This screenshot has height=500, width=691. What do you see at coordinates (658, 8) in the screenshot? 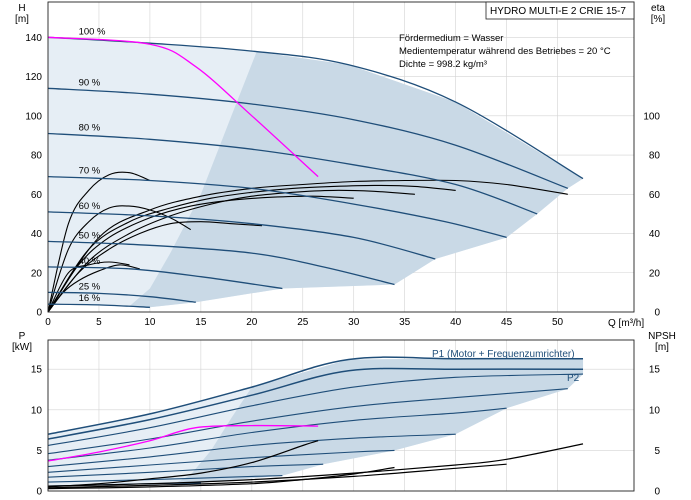
I see `y-axis-label-eta: eta` at bounding box center [658, 8].